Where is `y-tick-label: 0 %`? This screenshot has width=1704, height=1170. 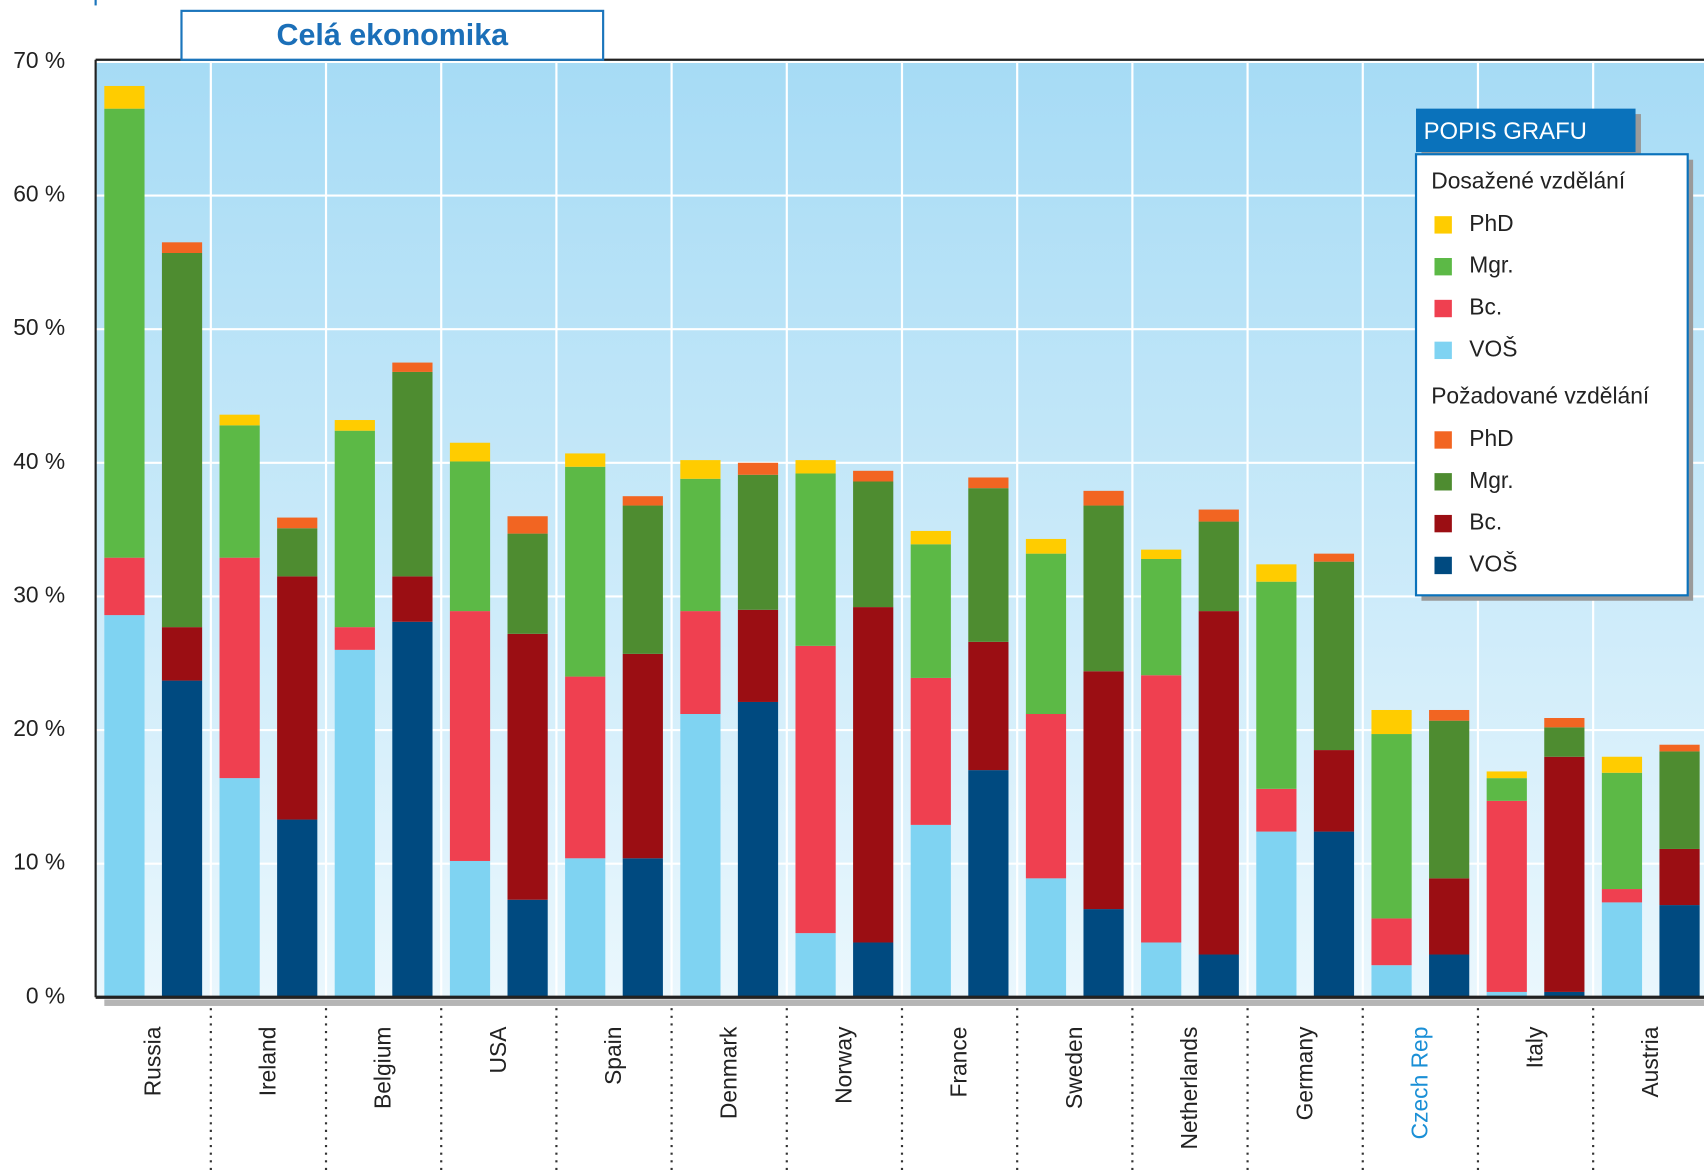
y-tick-label: 0 % is located at coordinates (45, 995).